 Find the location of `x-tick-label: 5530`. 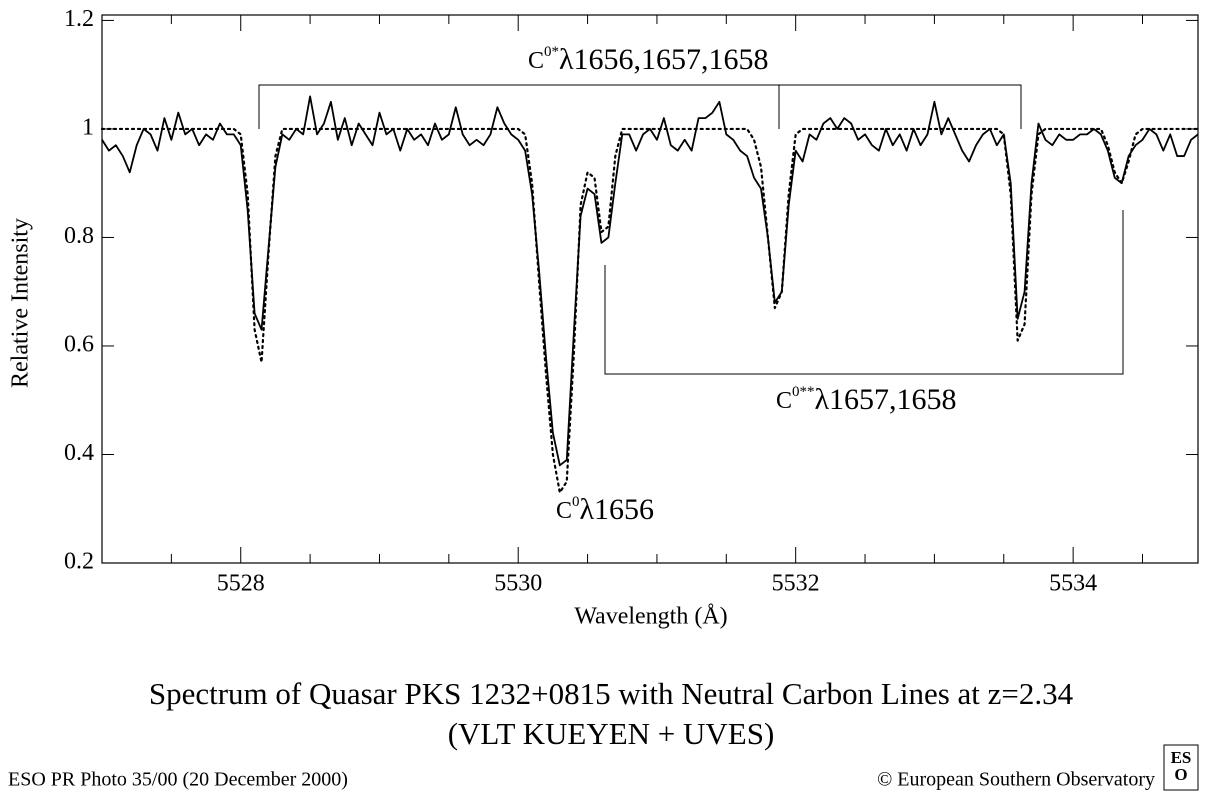

x-tick-label: 5530 is located at coordinates (518, 584).